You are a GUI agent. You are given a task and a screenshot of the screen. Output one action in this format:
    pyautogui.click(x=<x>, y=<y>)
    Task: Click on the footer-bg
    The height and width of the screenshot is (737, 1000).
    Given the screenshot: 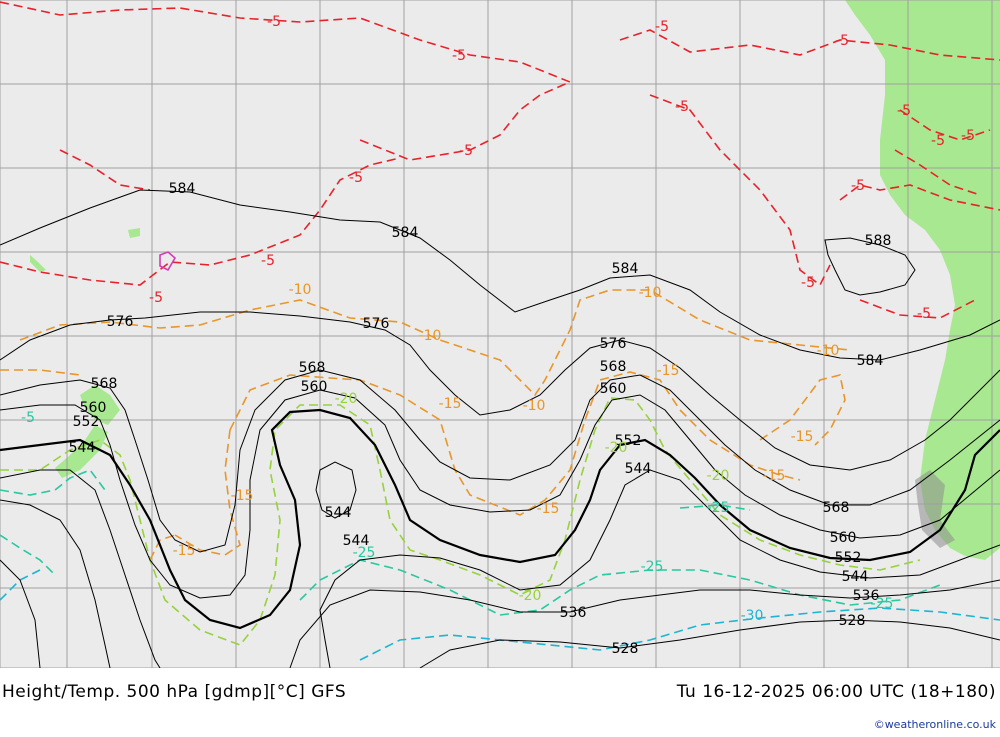 What is the action you would take?
    pyautogui.click(x=500, y=700)
    